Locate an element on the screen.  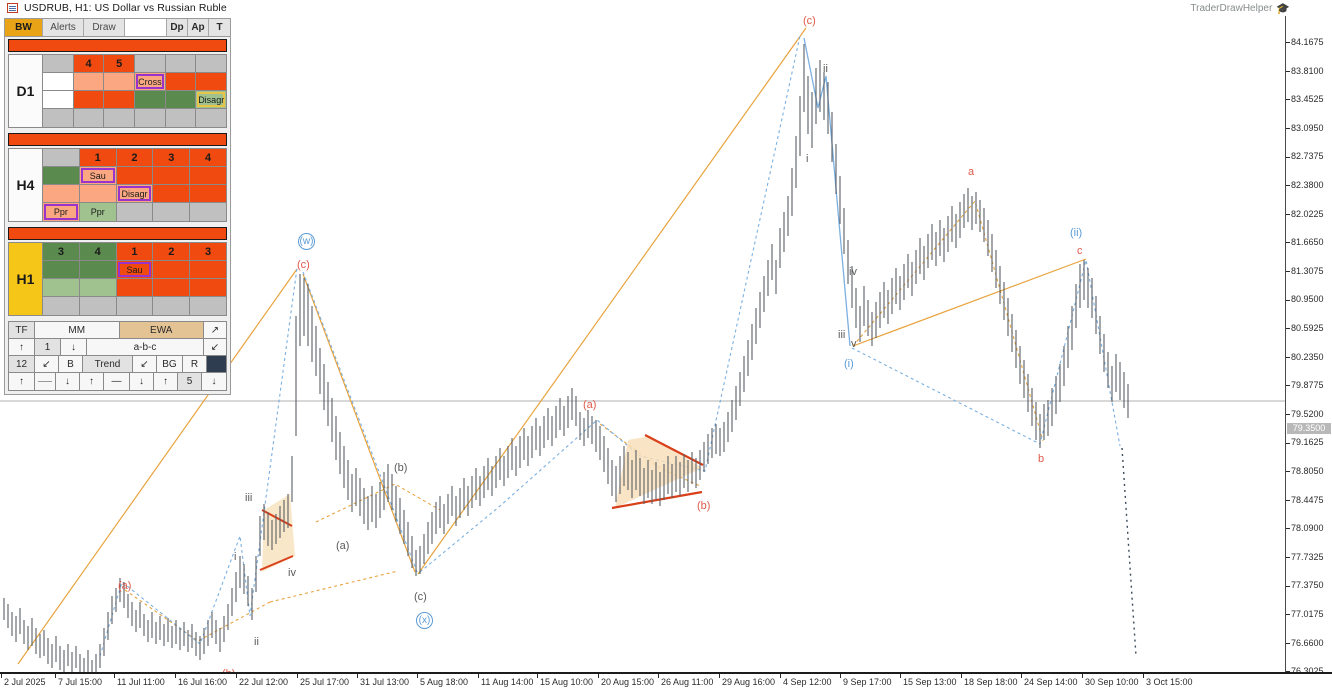
button-up-arrow-4: ↑ is located at coordinates (166, 381).